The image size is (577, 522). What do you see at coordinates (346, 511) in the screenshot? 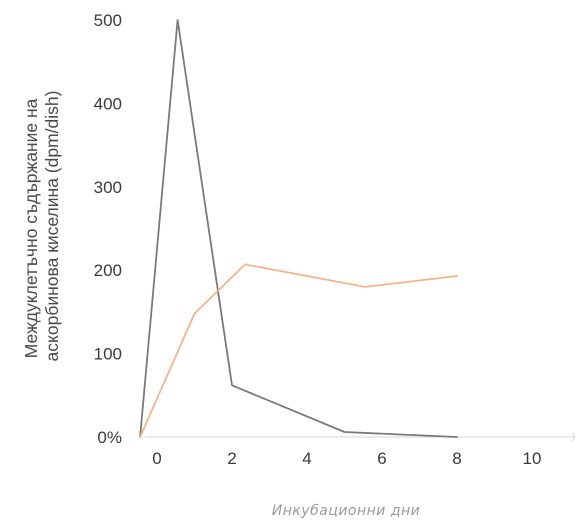
I see `x-axis-title: Инкубационни дни` at bounding box center [346, 511].